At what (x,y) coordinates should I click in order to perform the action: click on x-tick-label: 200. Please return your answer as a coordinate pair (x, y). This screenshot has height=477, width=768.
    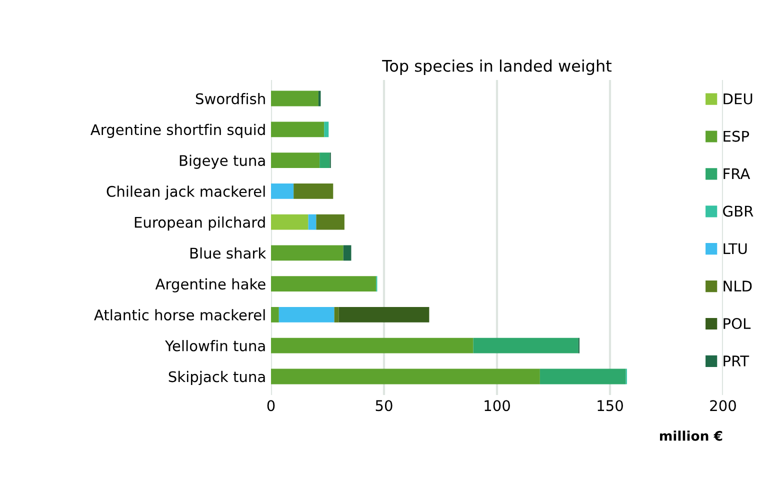
    Looking at the image, I should click on (723, 406).